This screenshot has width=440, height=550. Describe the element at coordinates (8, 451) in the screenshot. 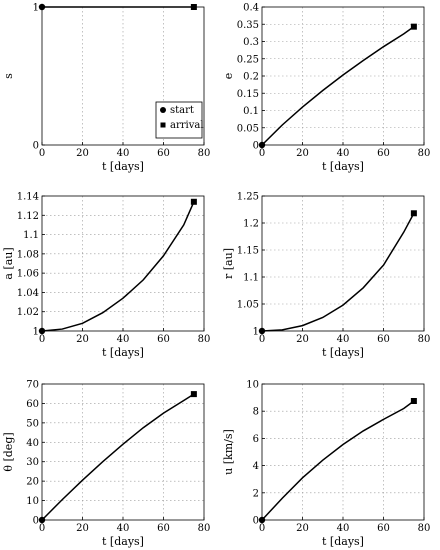

I see `y-axis-label: θ [deg]` at that location.